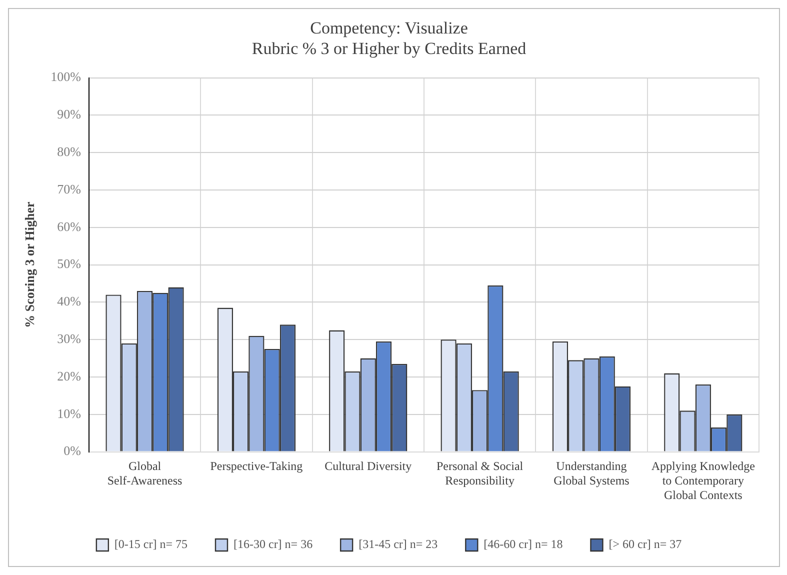  Describe the element at coordinates (69, 264) in the screenshot. I see `y-tick-label: 50%` at that location.